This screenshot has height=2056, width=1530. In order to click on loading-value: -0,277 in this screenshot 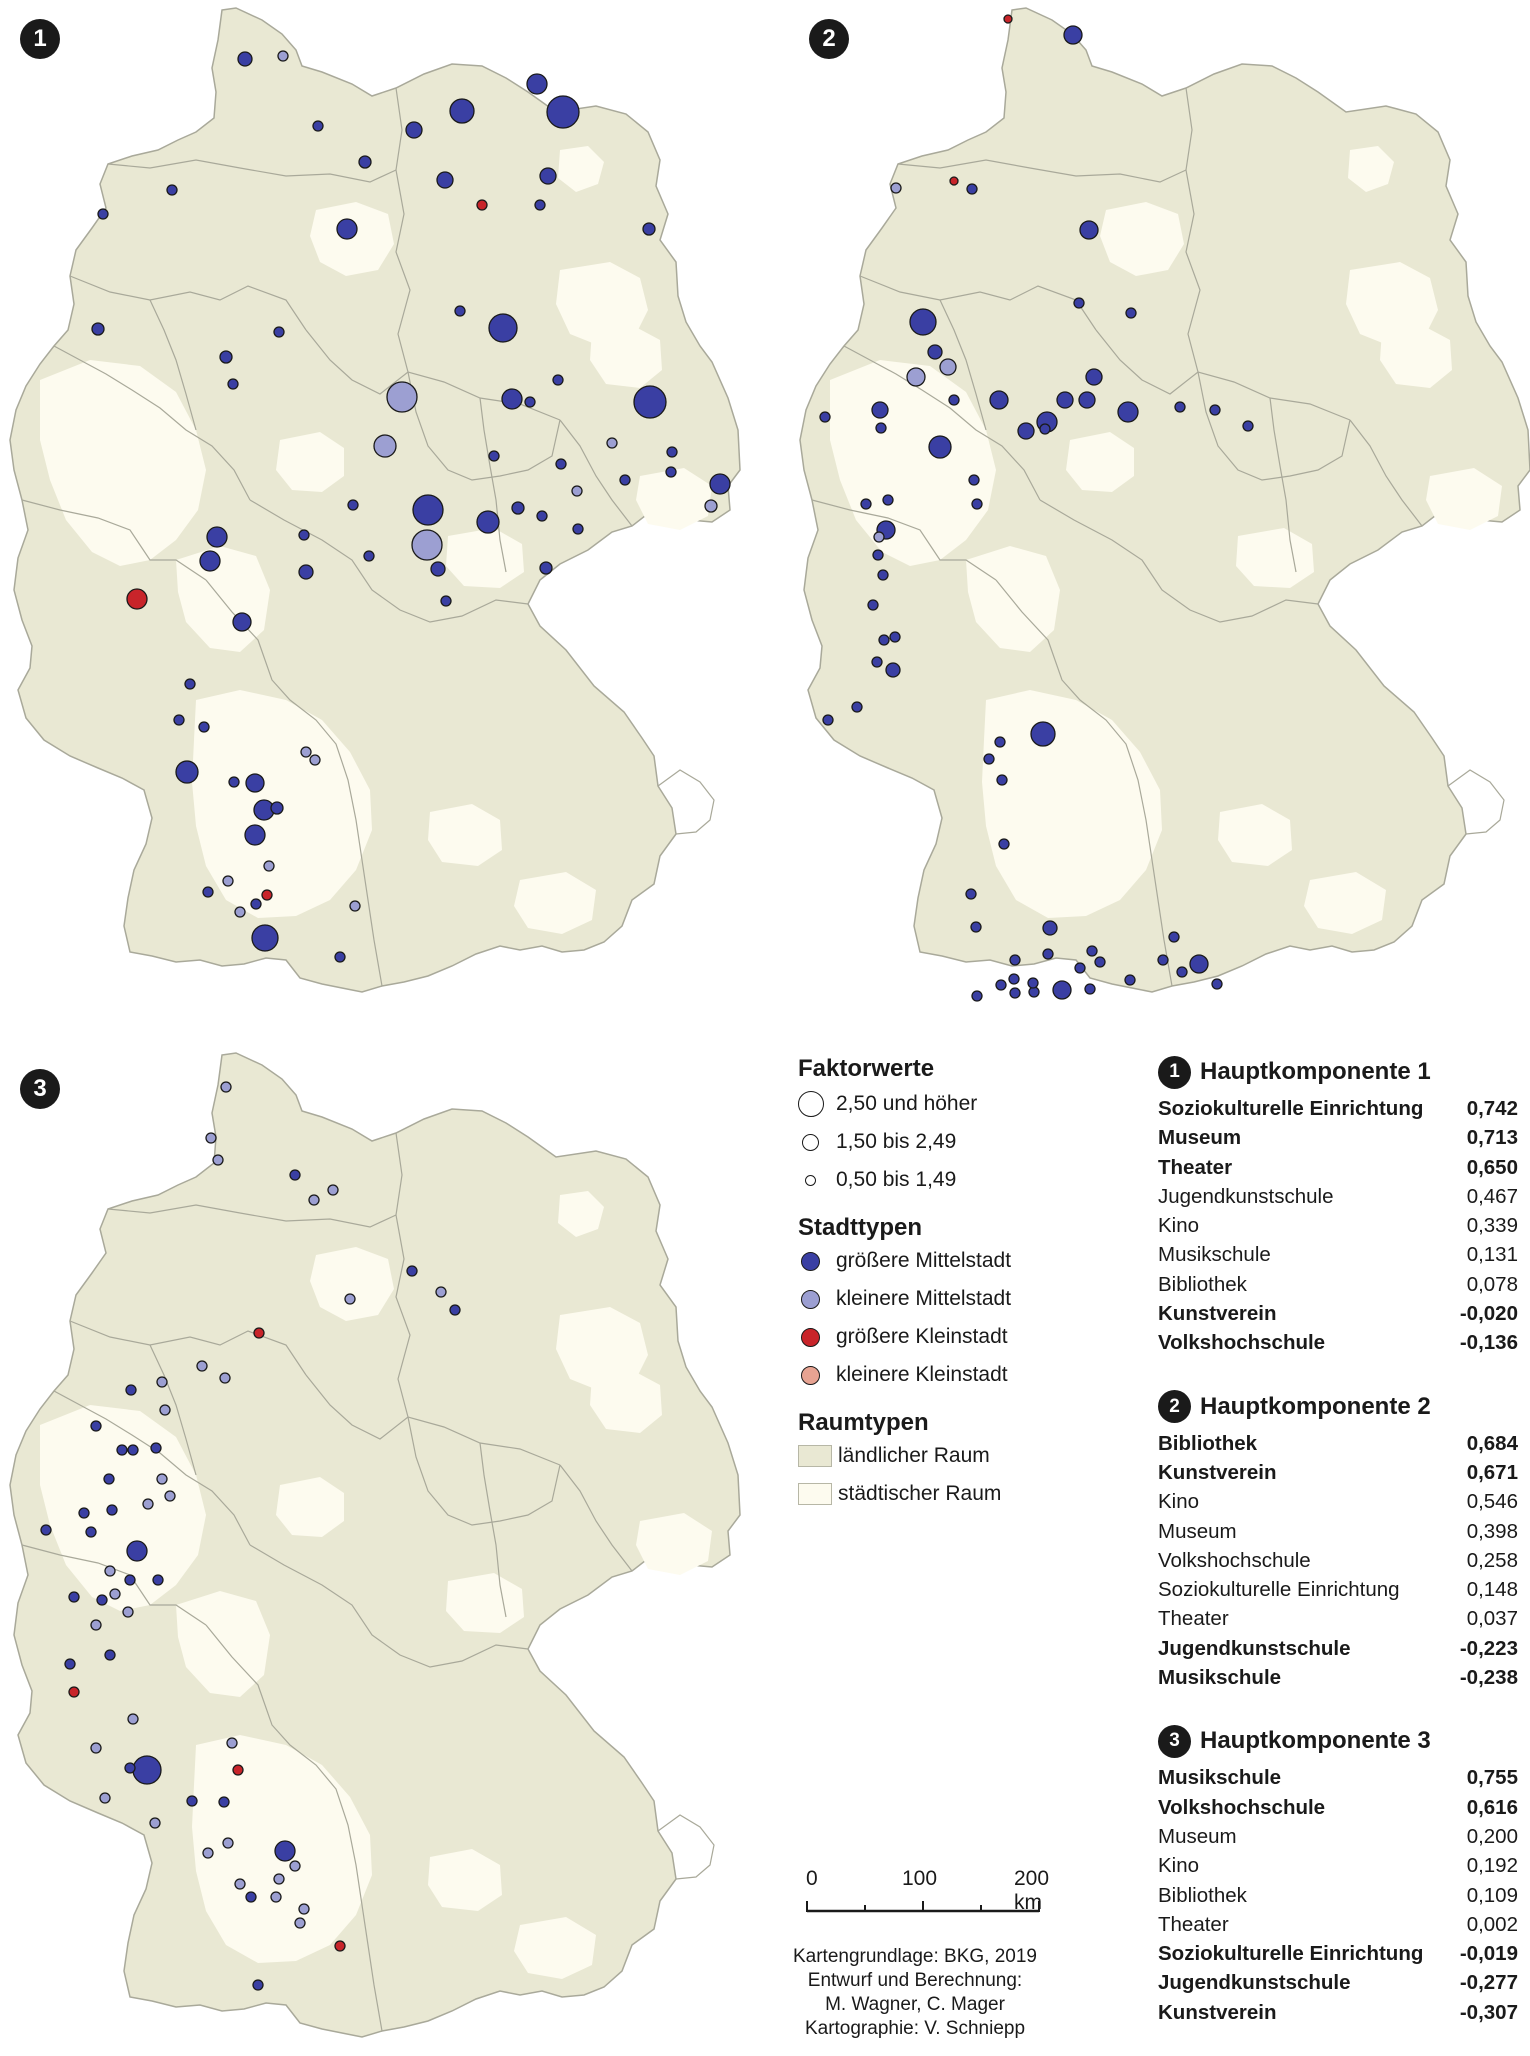, I will do `click(1488, 1983)`.